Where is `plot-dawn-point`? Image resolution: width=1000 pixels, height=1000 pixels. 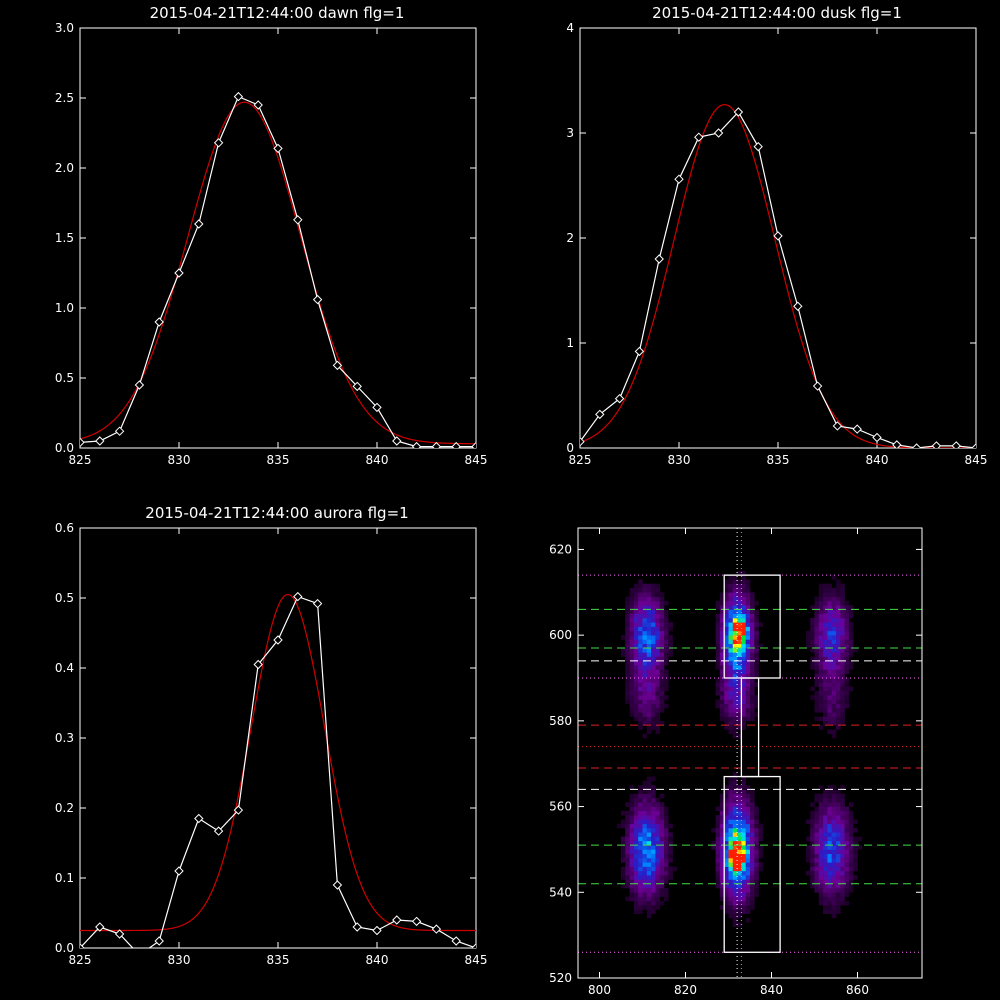
plot-dawn-point is located at coordinates (278, 148).